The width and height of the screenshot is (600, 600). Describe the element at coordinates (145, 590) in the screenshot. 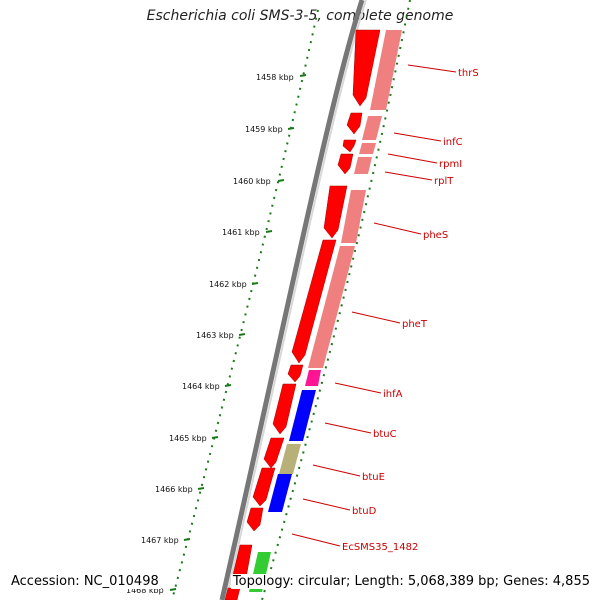

I see `ruler-label: 1468 kbp` at that location.